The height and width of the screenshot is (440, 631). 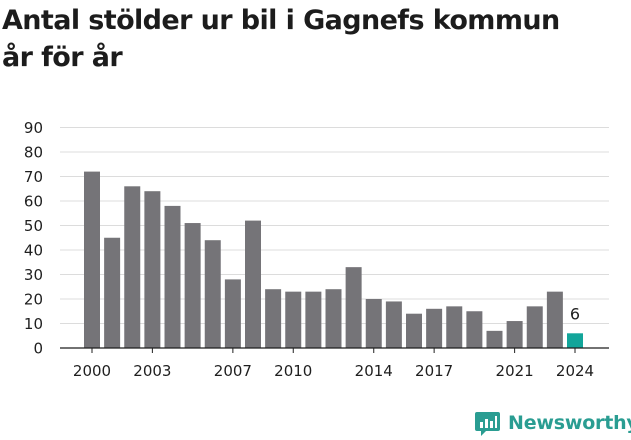 I want to click on bar-2008, so click(x=253, y=284).